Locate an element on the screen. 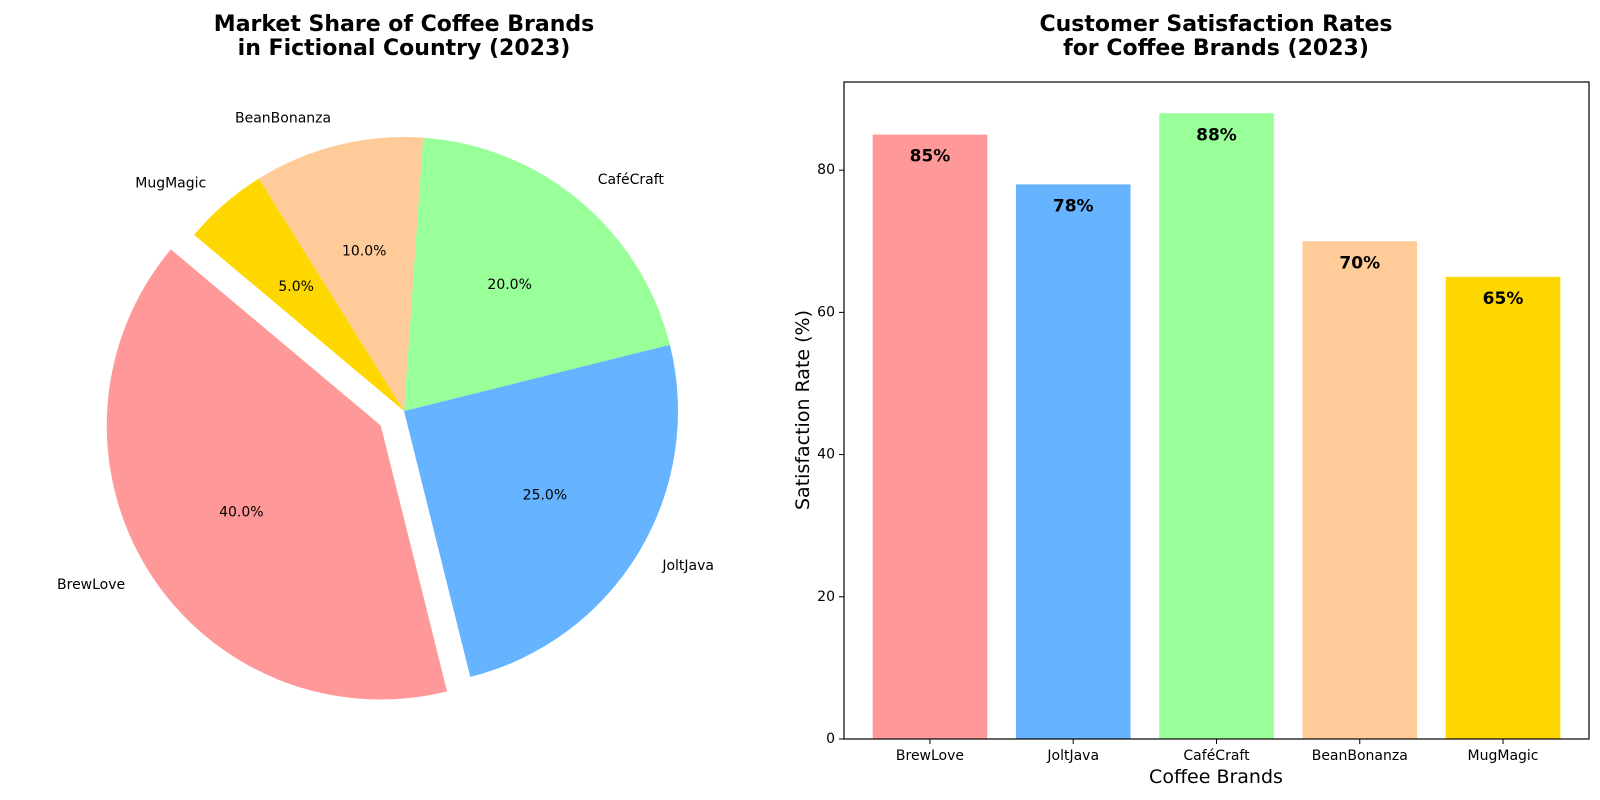  pie-slice-cafecraft is located at coordinates (537, 274).